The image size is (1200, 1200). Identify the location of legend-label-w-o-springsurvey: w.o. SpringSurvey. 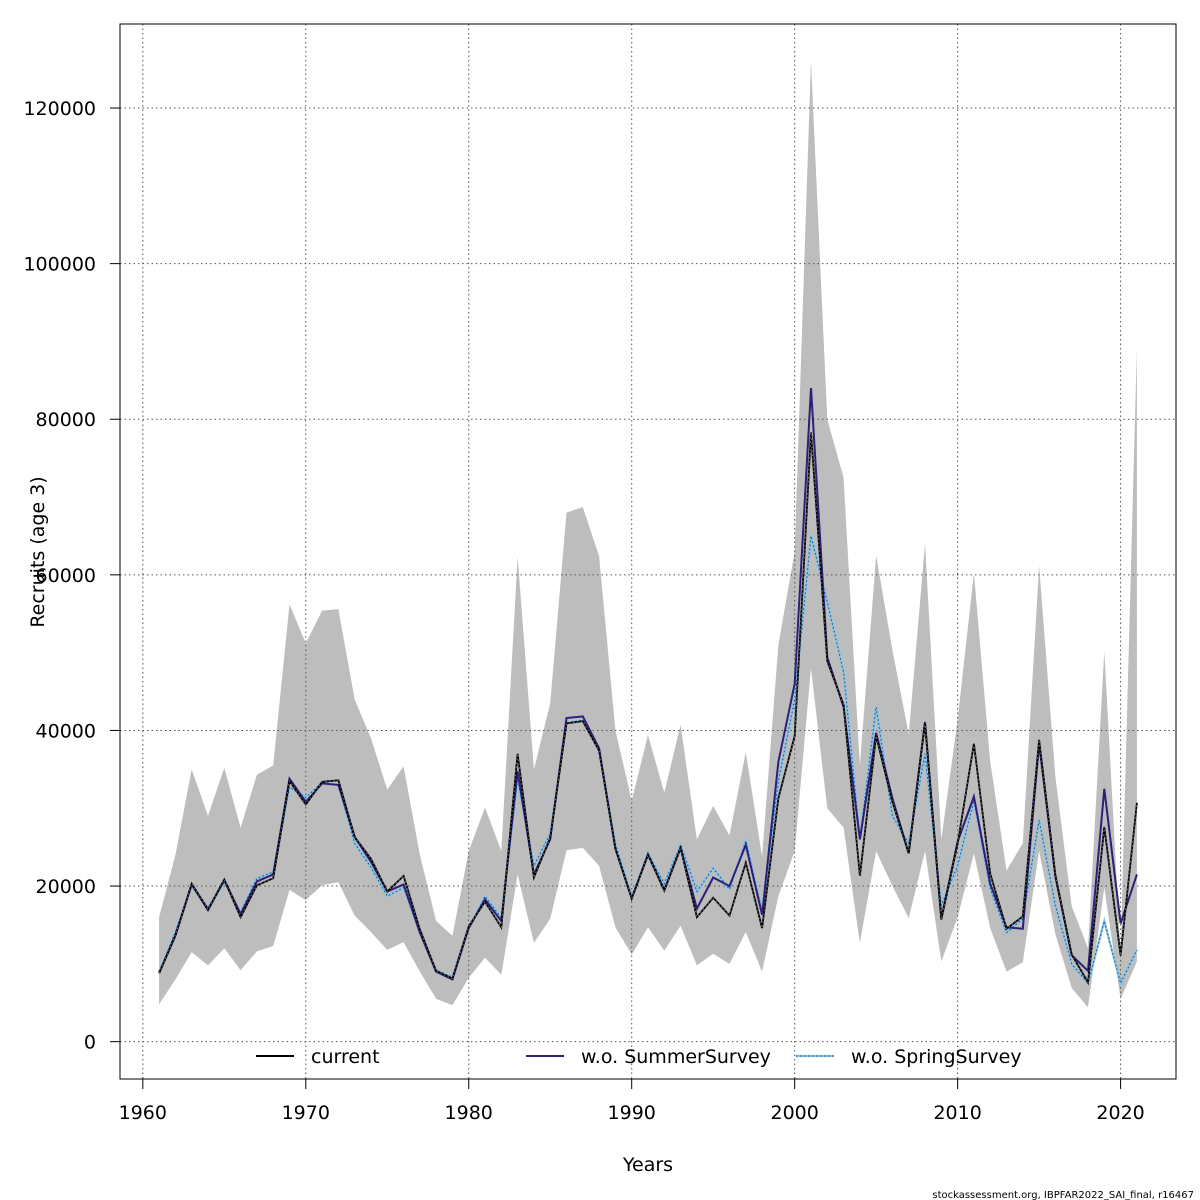
(936, 1057).